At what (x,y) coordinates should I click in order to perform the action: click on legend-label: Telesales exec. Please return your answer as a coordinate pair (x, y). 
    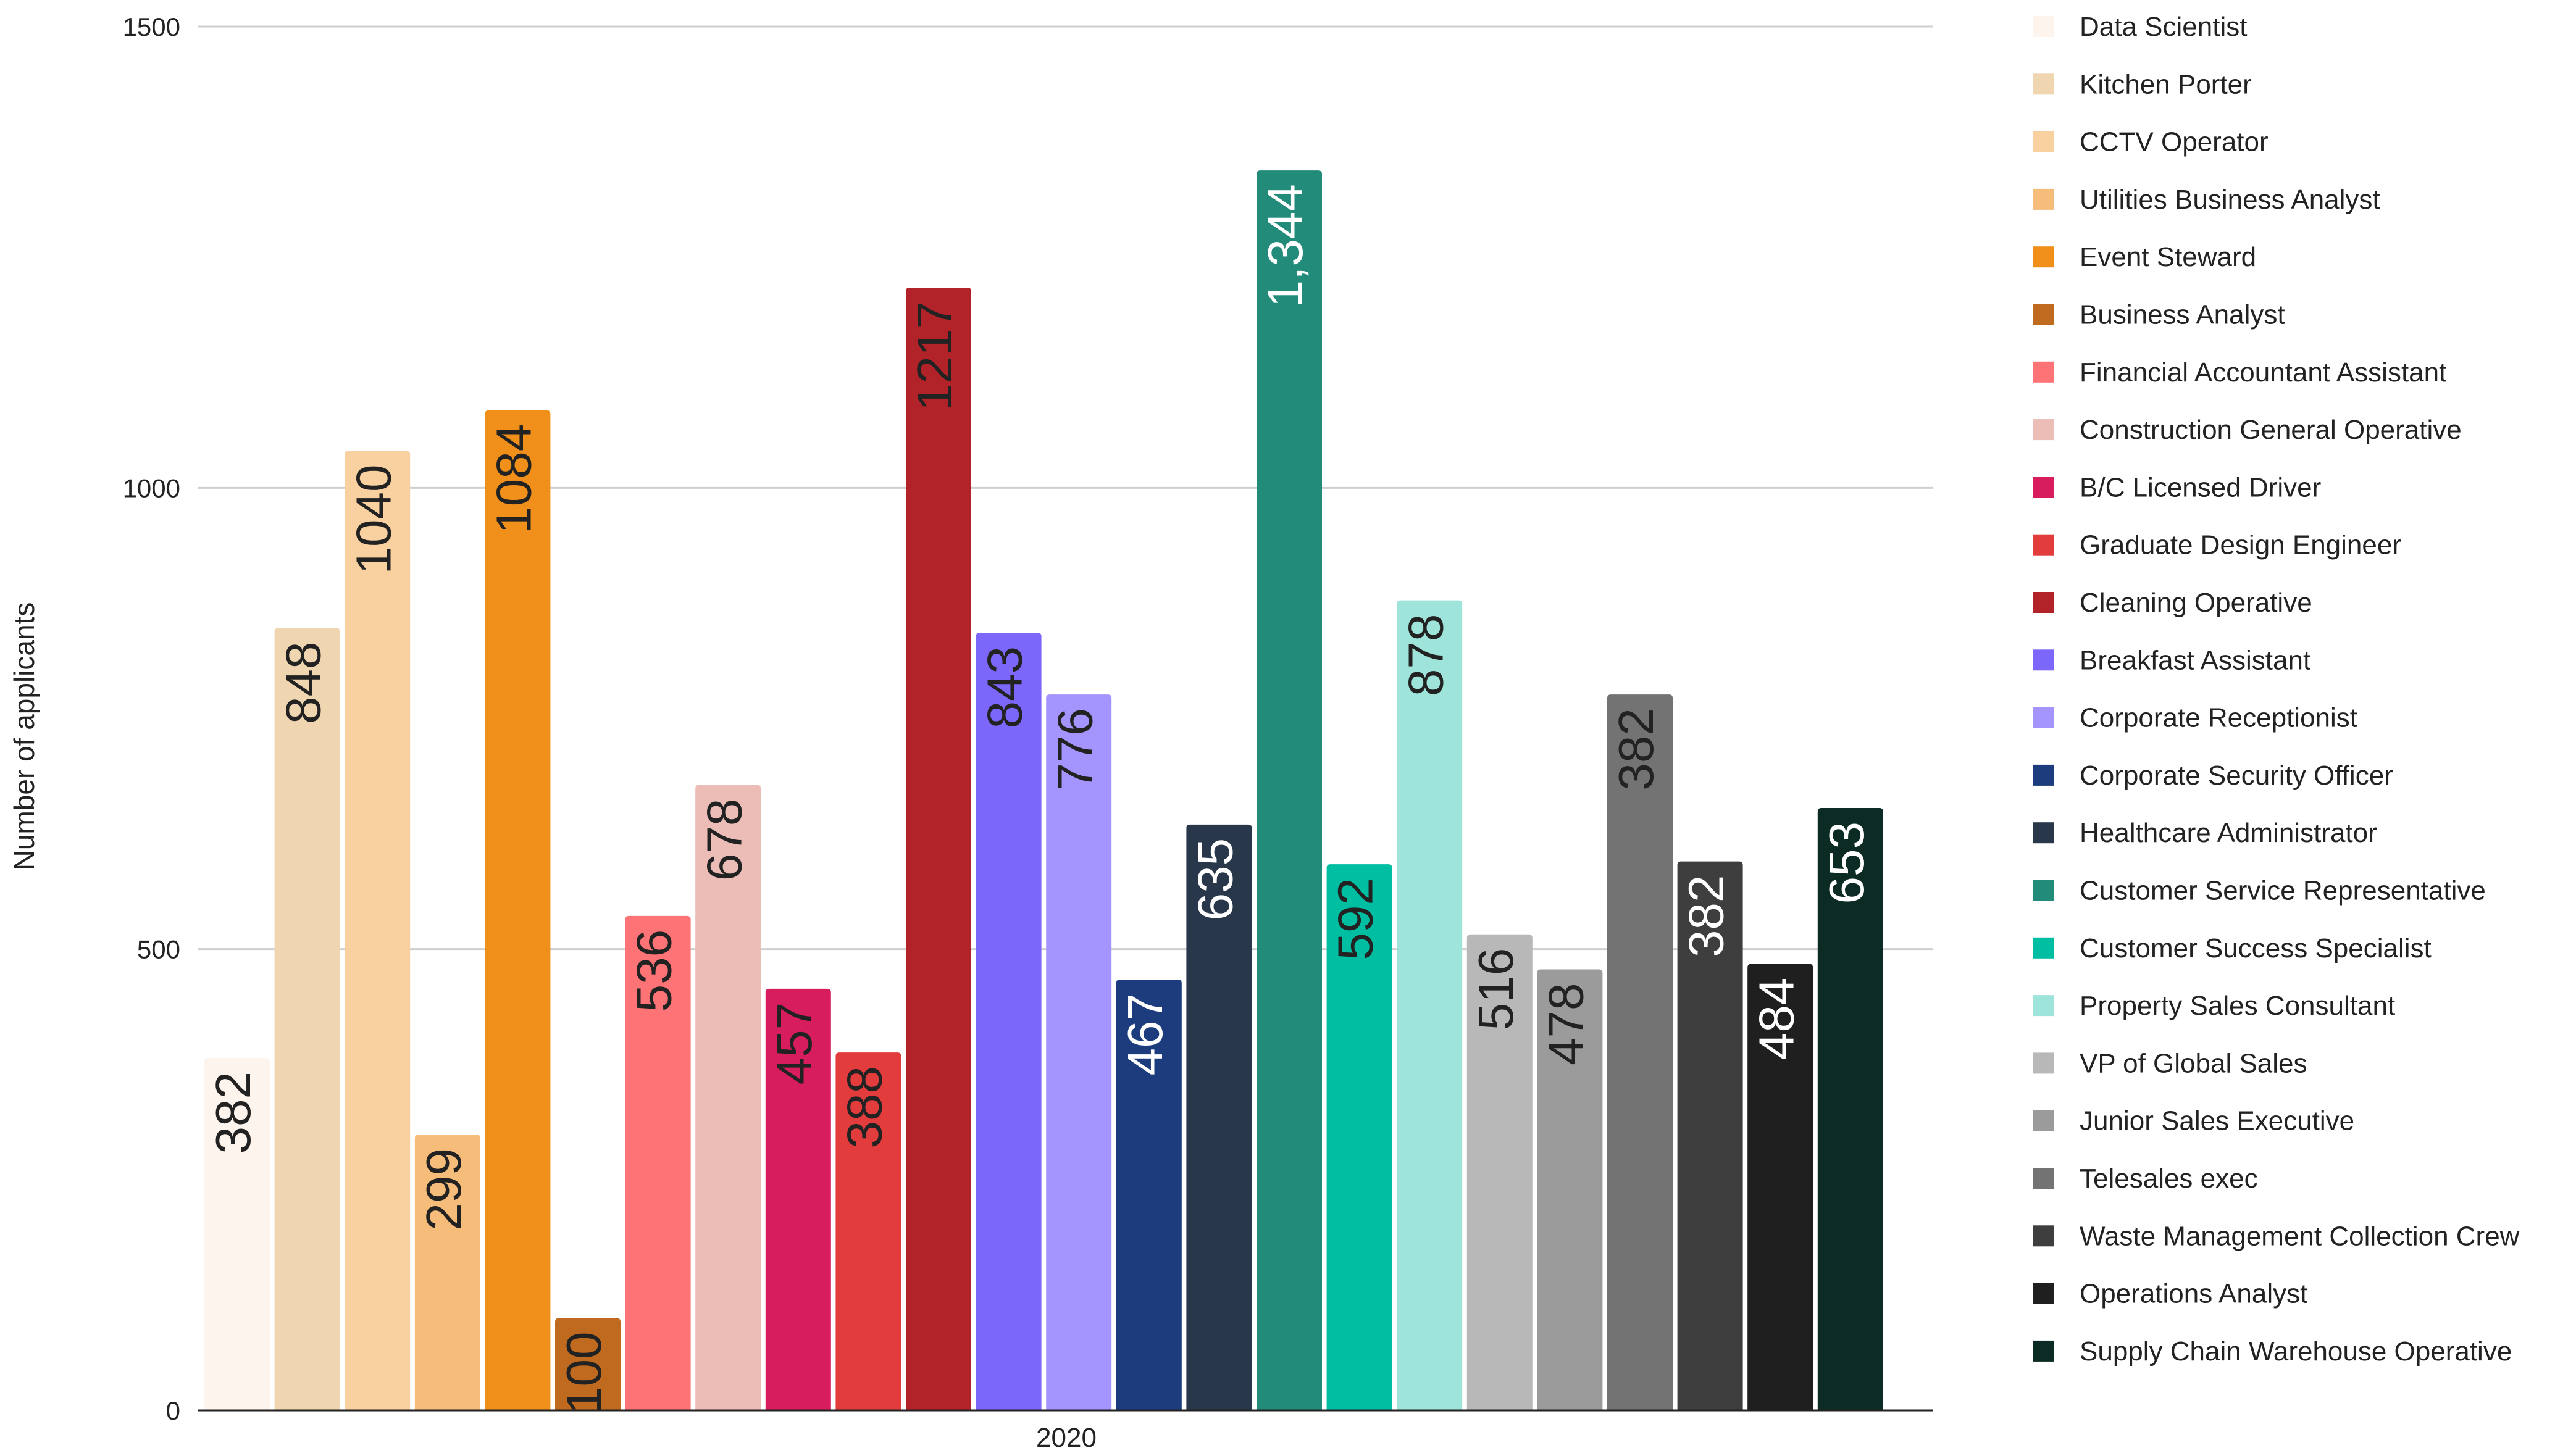
    Looking at the image, I should click on (2169, 1179).